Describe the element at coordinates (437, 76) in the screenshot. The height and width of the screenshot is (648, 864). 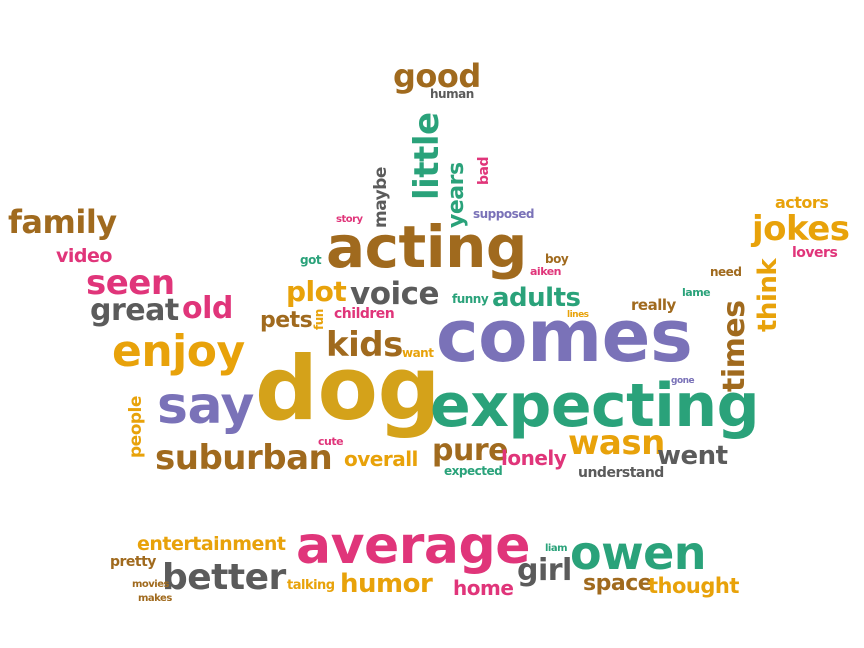
I see `word-good: good` at that location.